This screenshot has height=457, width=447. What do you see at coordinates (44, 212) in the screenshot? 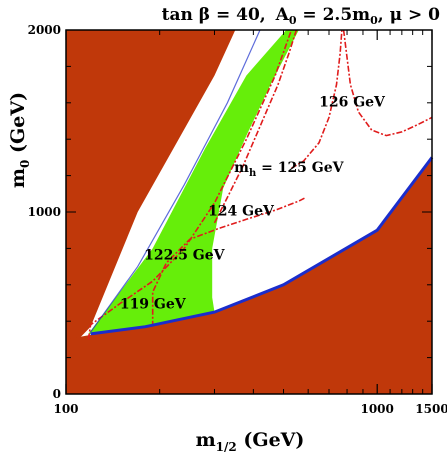
I see `y-tick-label: 1000` at bounding box center [44, 212].